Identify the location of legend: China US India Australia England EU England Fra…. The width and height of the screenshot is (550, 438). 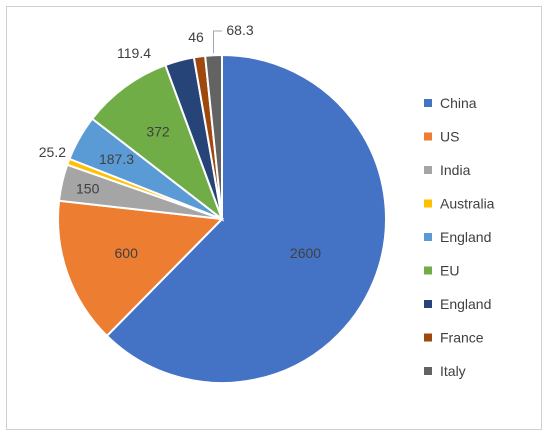
(459, 237).